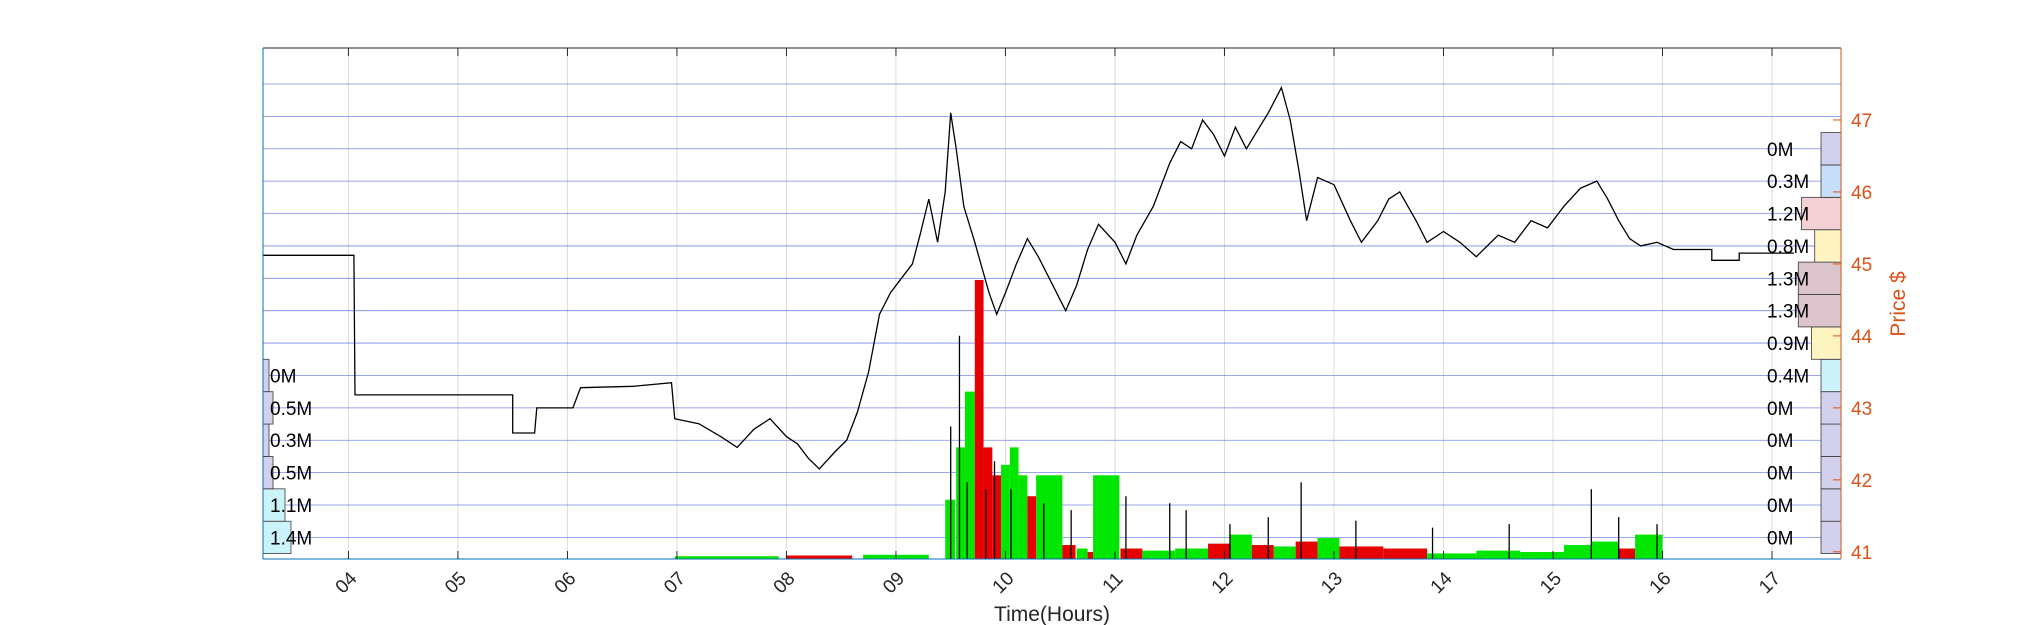  What do you see at coordinates (1788, 182) in the screenshot?
I see `volume-profile-label-right: 0.3M` at bounding box center [1788, 182].